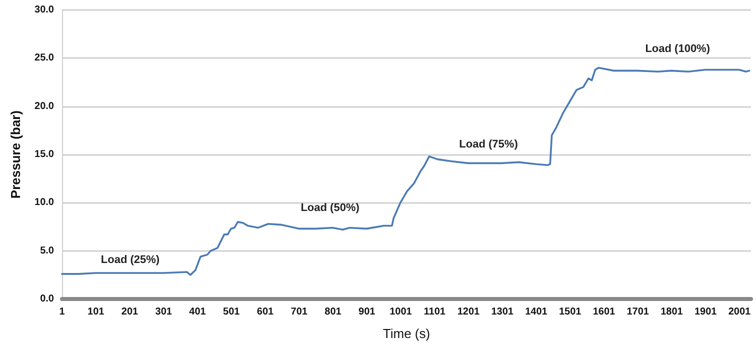  I want to click on x-tick-label: 401, so click(197, 312).